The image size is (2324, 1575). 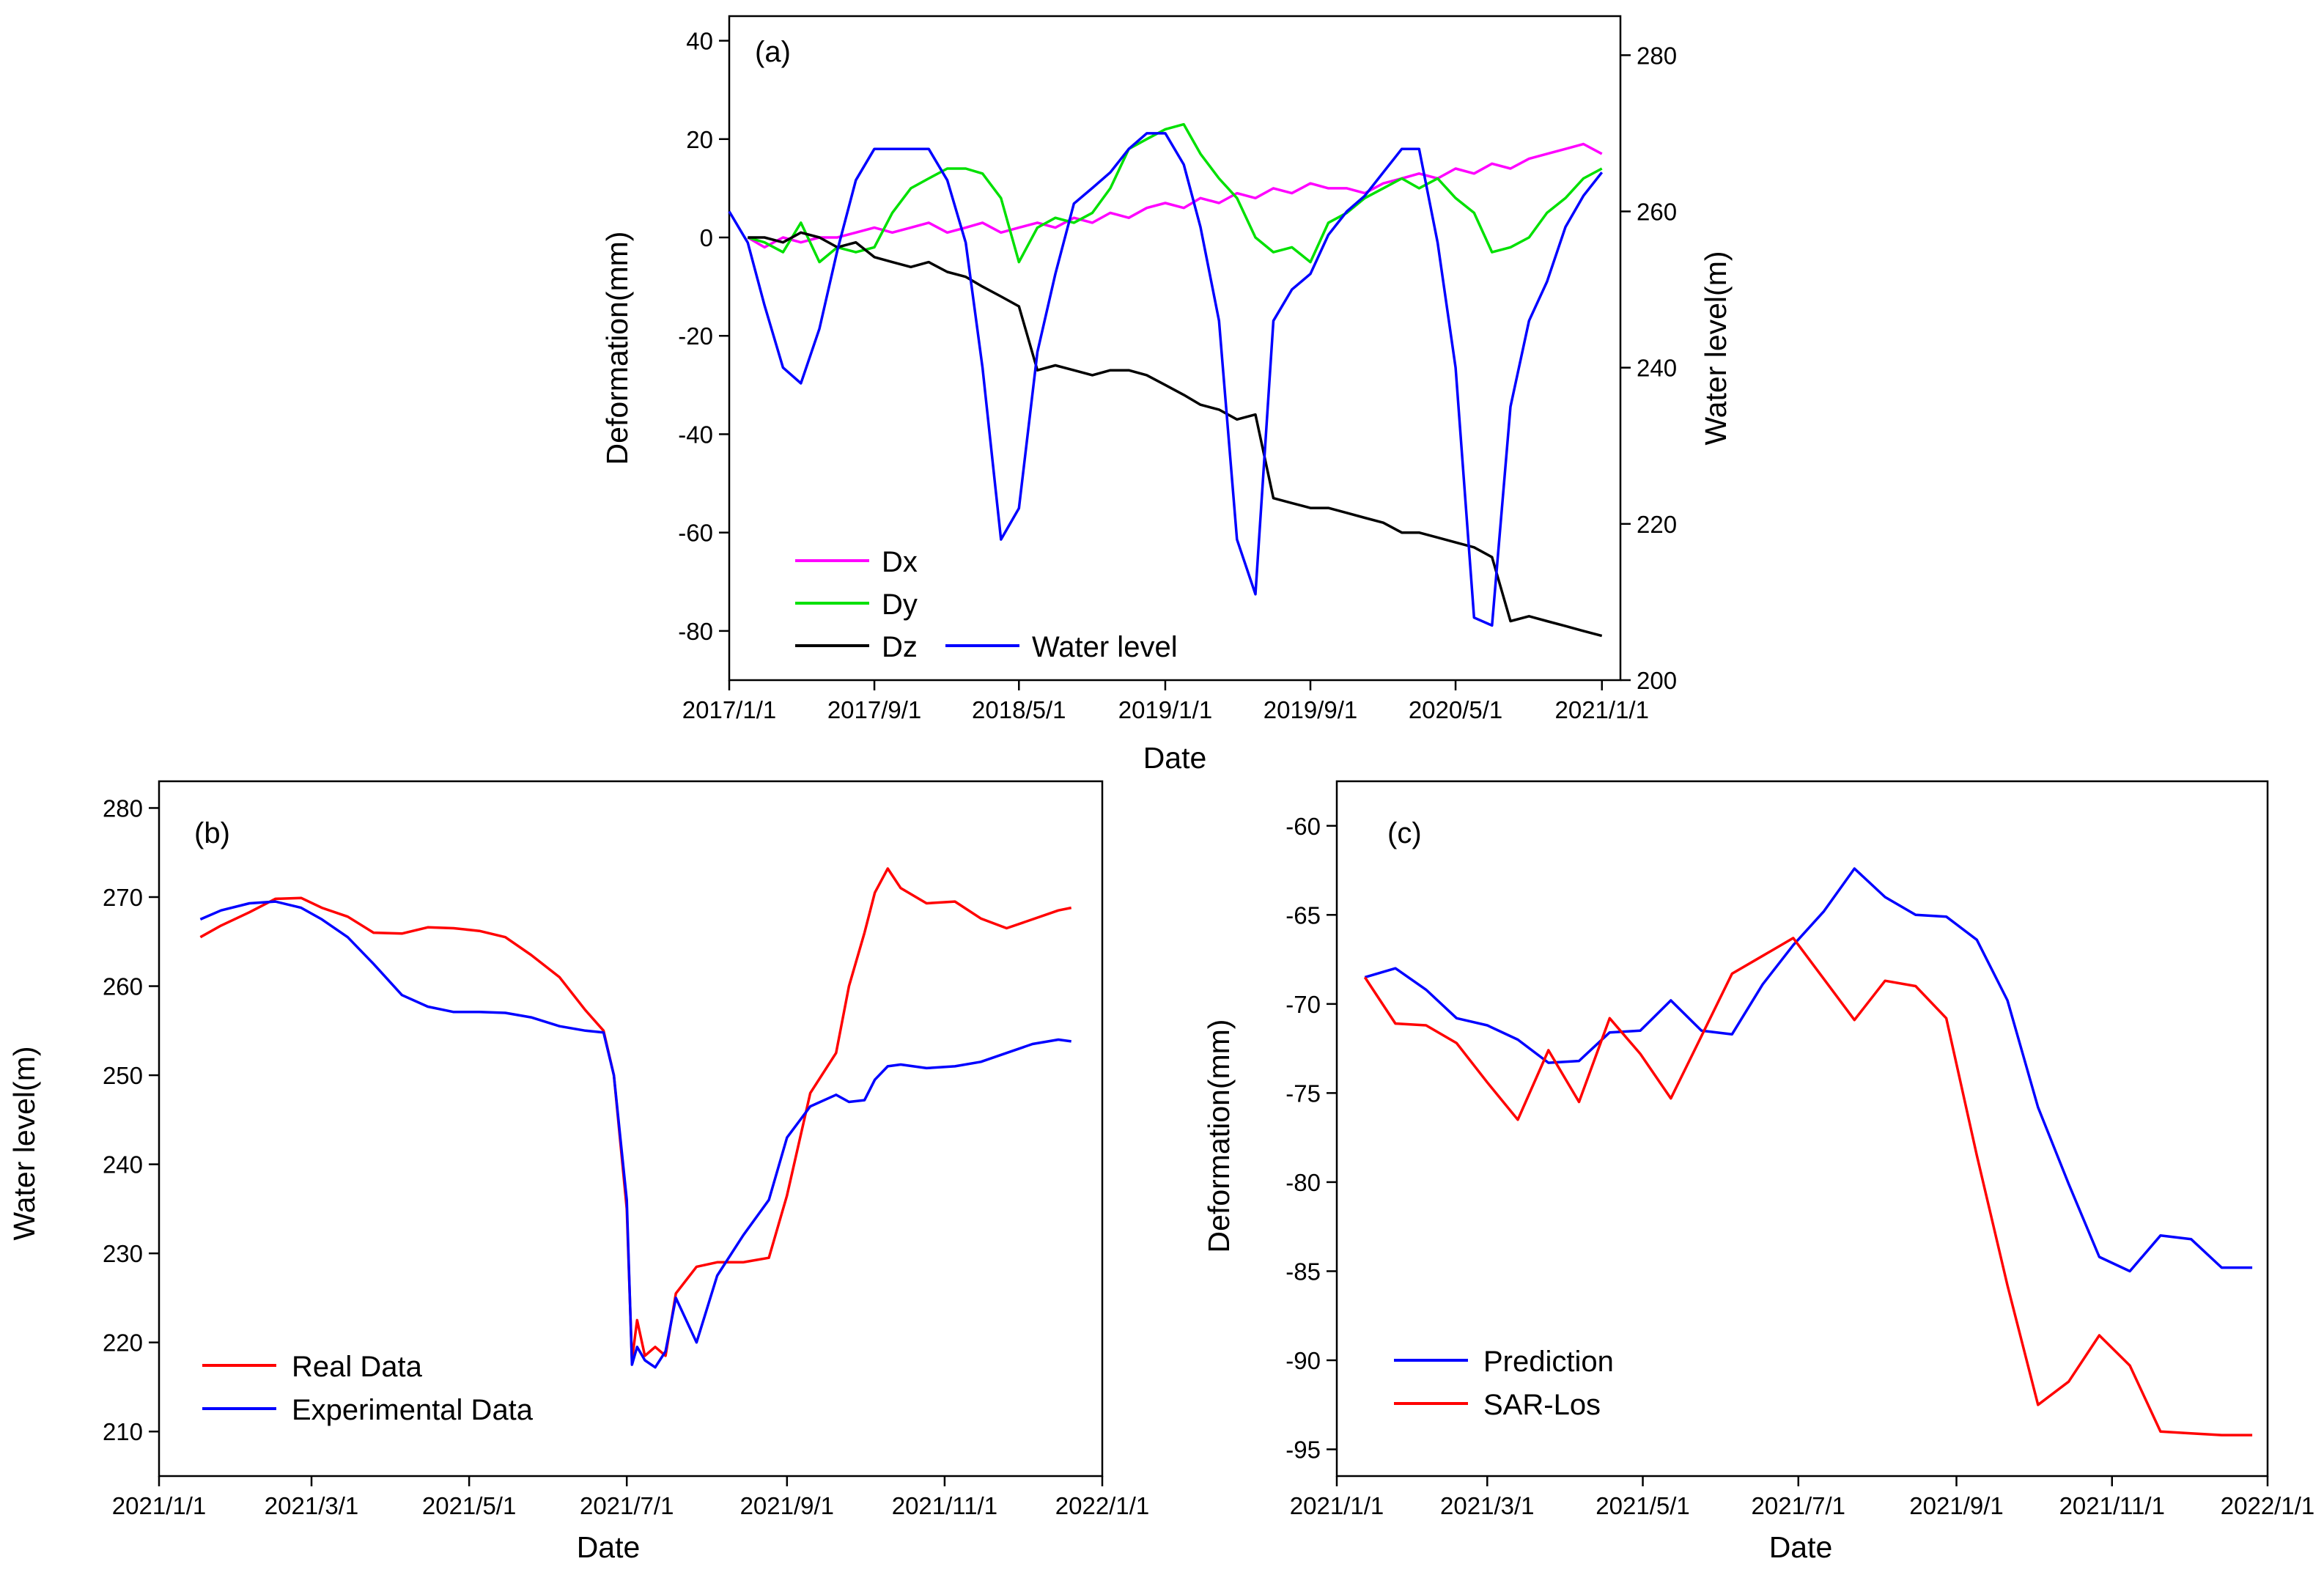 I want to click on y-tick-label: 0, so click(x=706, y=237).